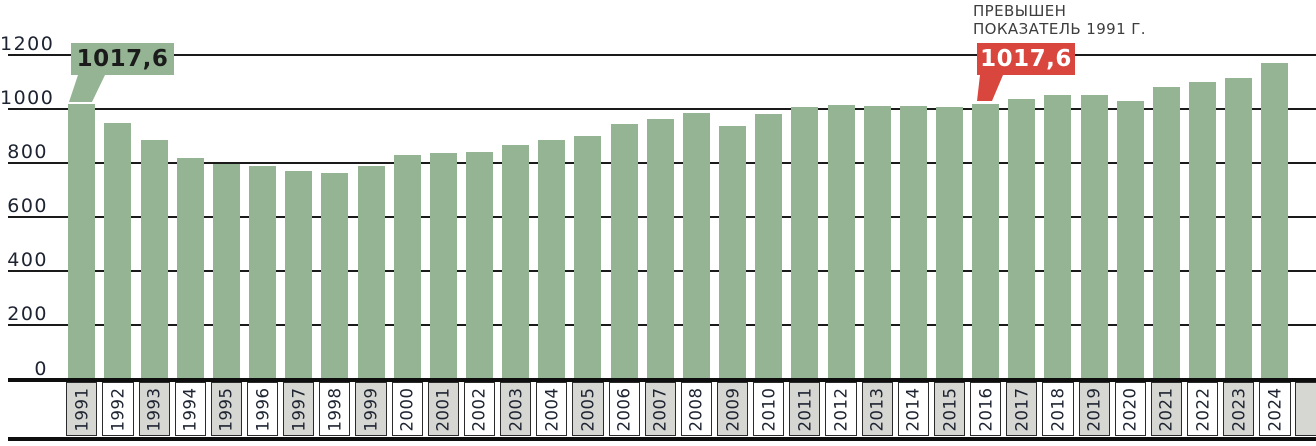 This screenshot has width=1316, height=446. What do you see at coordinates (27, 260) in the screenshot?
I see `y-tick-label-400: 400` at bounding box center [27, 260].